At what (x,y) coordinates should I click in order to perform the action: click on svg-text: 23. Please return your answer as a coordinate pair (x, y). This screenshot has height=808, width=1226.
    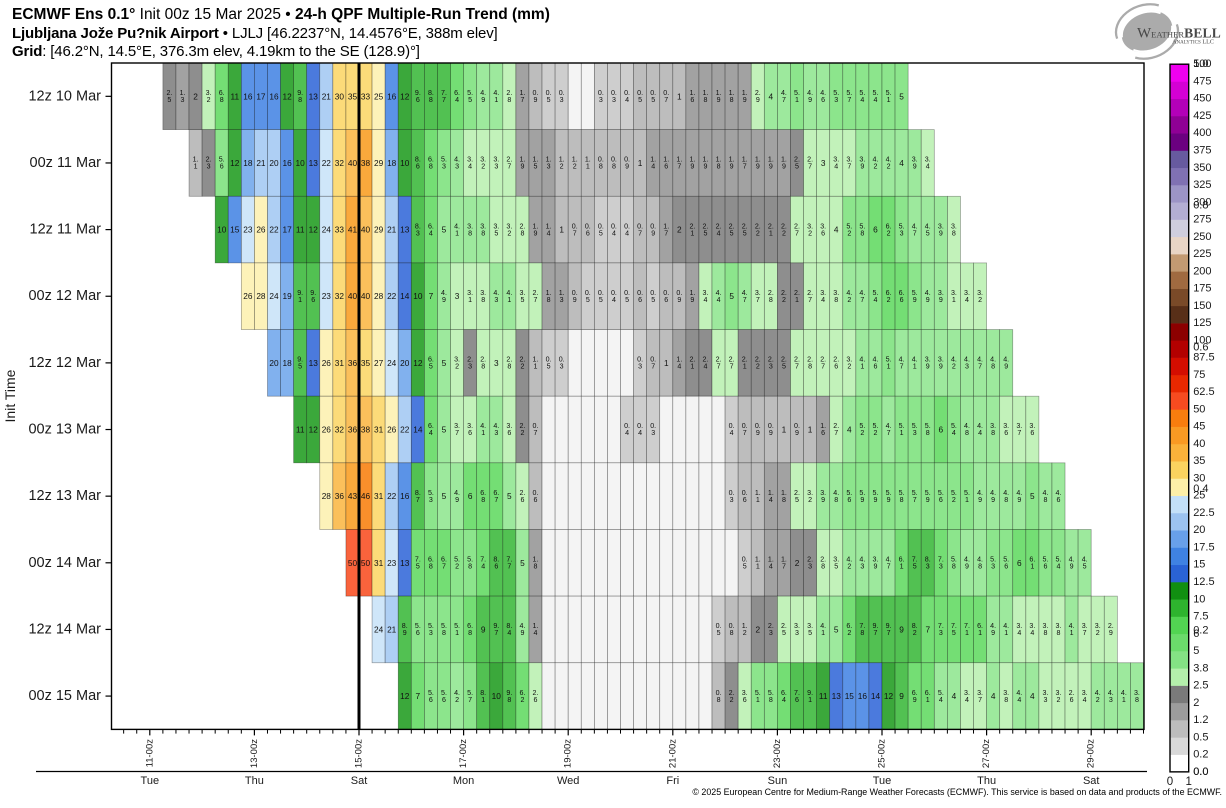
    Looking at the image, I should click on (248, 230).